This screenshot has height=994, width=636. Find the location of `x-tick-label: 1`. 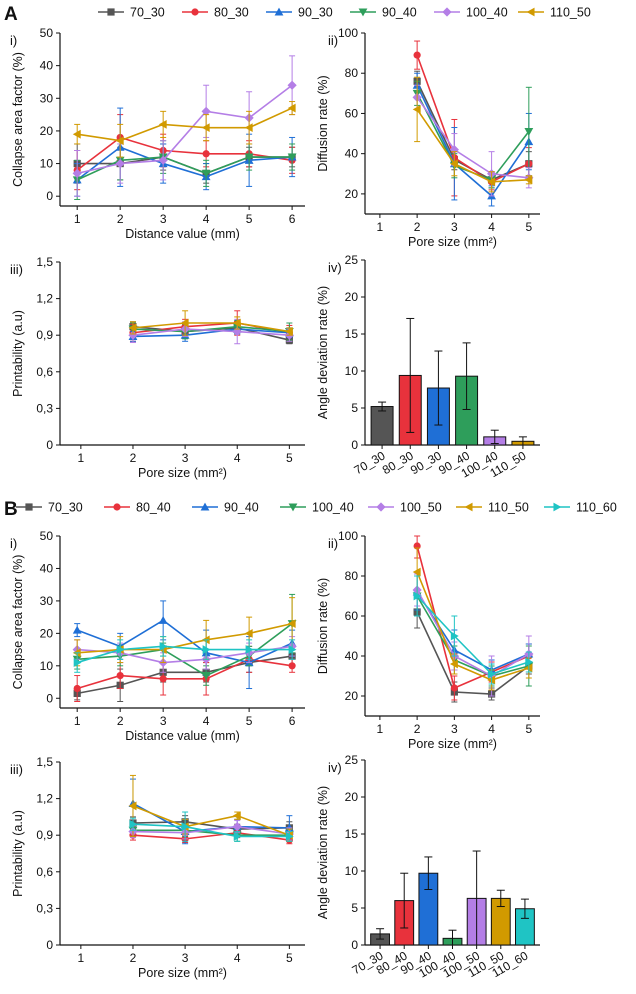

x-tick-label: 1 is located at coordinates (380, 729).